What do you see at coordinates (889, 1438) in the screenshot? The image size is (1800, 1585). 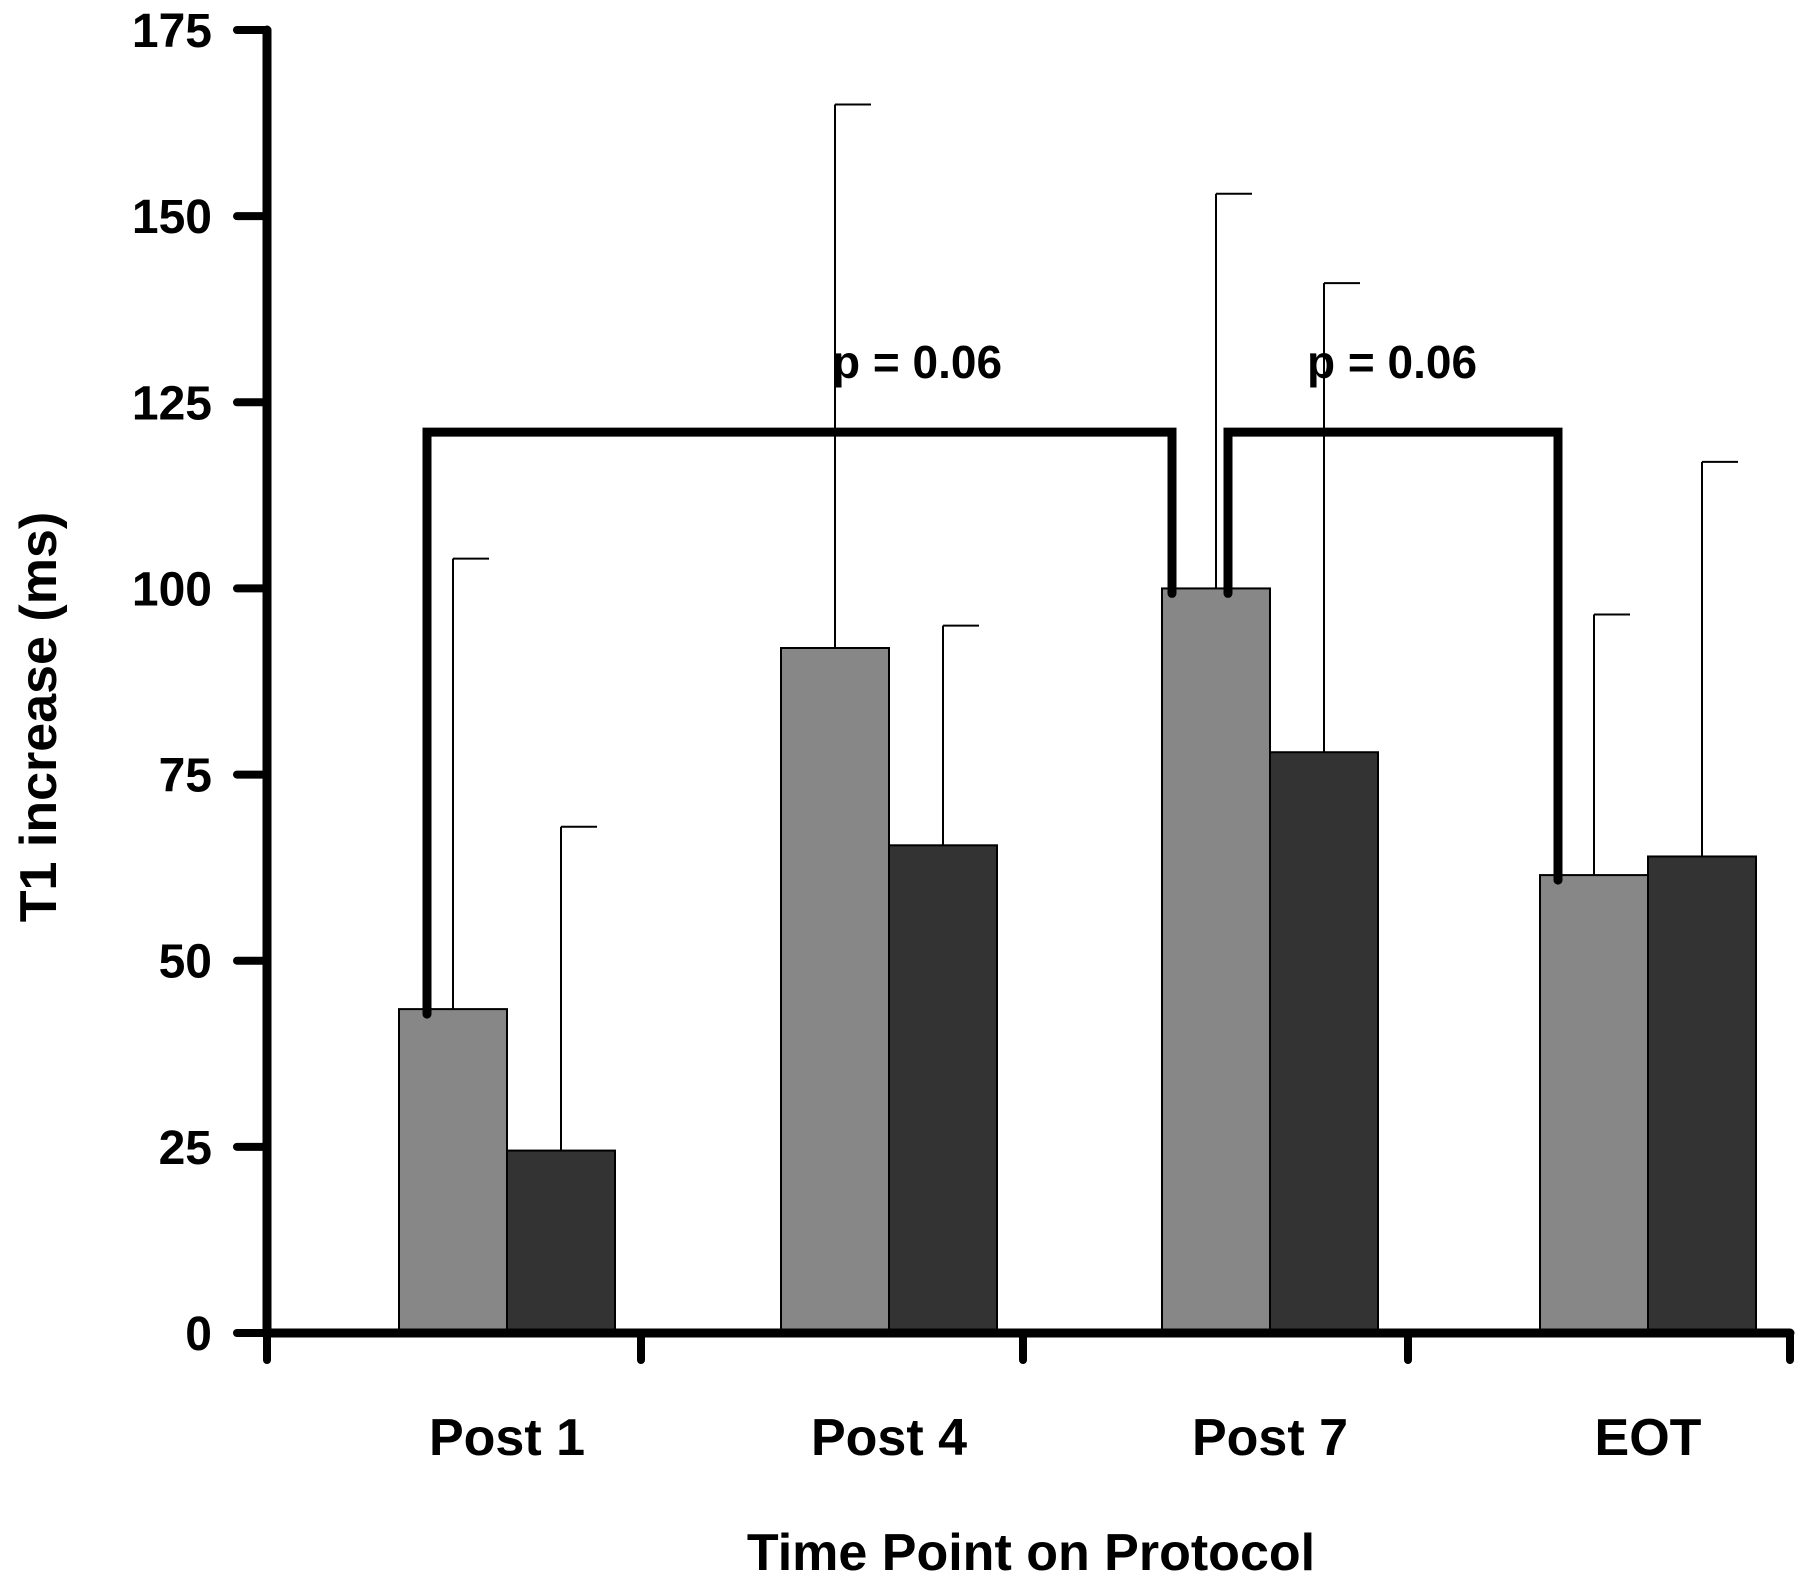 I see `x-category-label-post-4: Post 4` at bounding box center [889, 1438].